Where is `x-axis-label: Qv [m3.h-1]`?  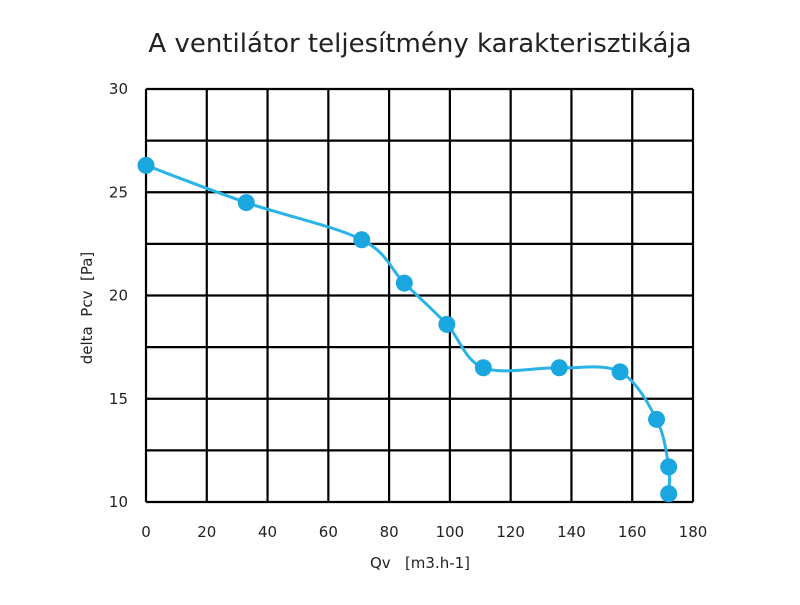 x-axis-label: Qv [m3.h-1] is located at coordinates (420, 563).